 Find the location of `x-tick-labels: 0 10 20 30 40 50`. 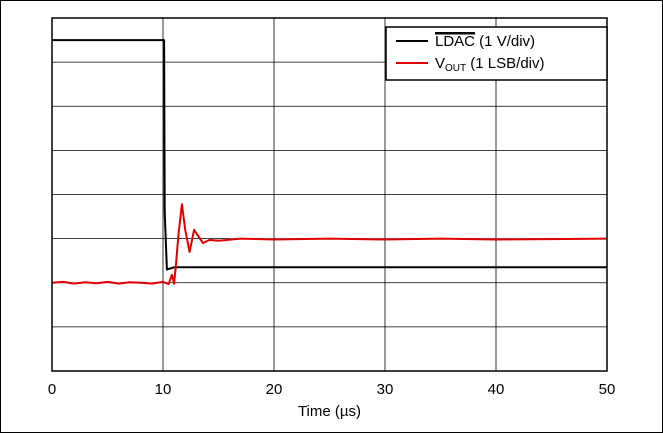

x-tick-labels: 0 10 20 30 40 50 is located at coordinates (332, 389).